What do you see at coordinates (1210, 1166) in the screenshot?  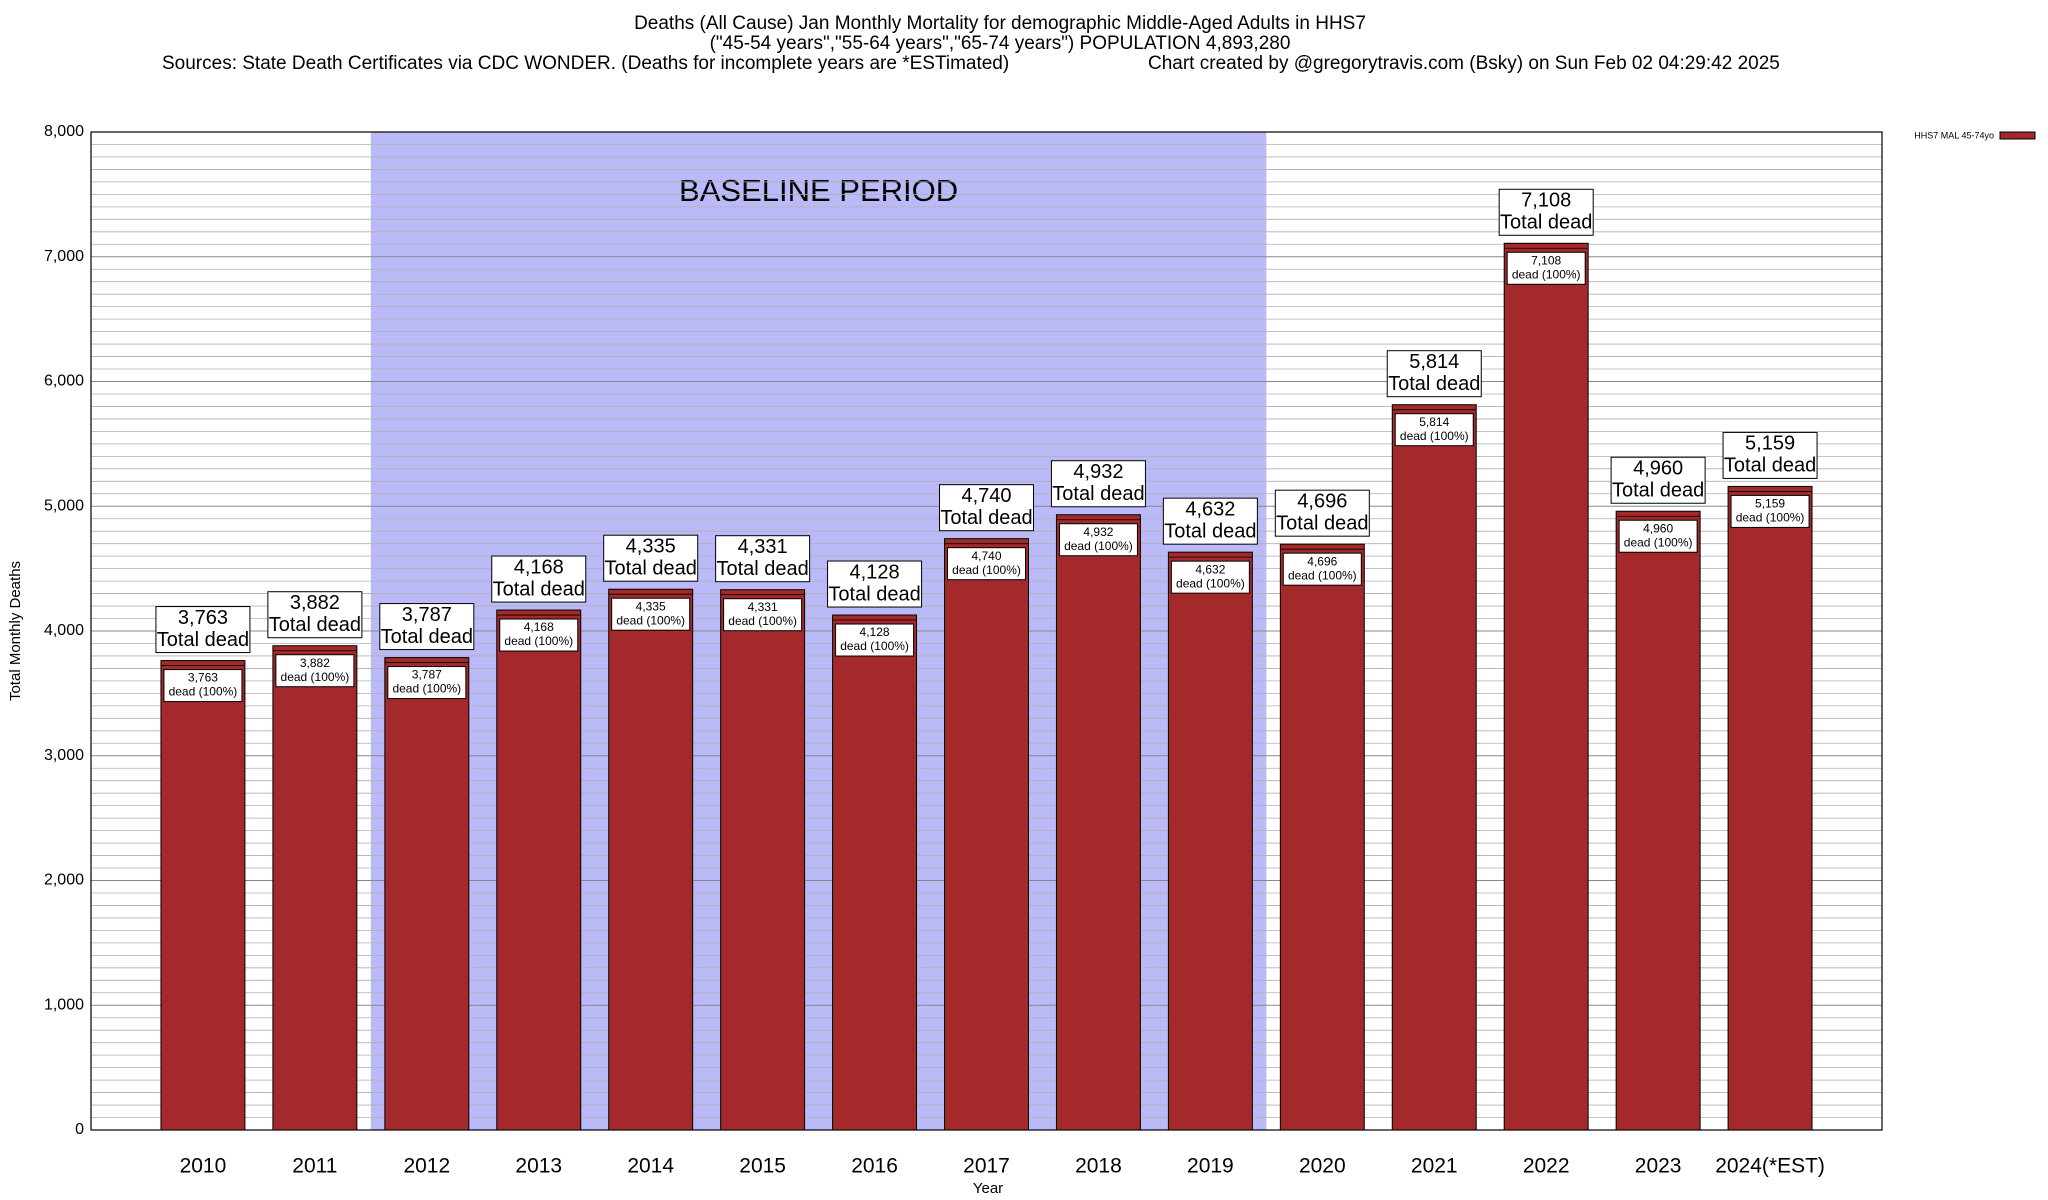 I see `x-tick-label: 2019` at bounding box center [1210, 1166].